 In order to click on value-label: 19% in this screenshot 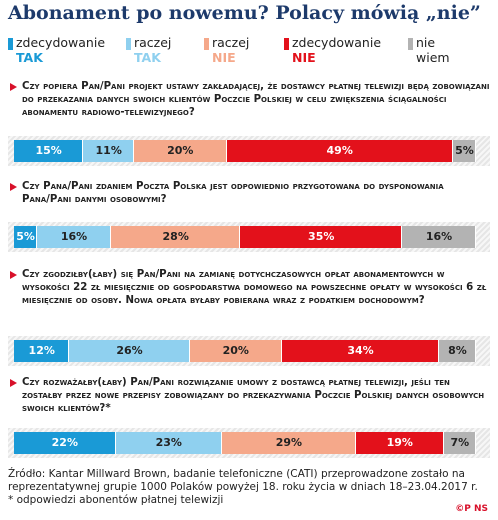, I will do `click(399, 442)`.